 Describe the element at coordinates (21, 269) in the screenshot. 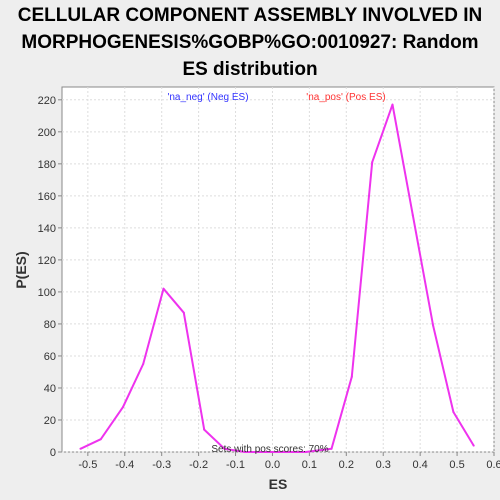

I see `y-axis-title: P(ES)` at that location.